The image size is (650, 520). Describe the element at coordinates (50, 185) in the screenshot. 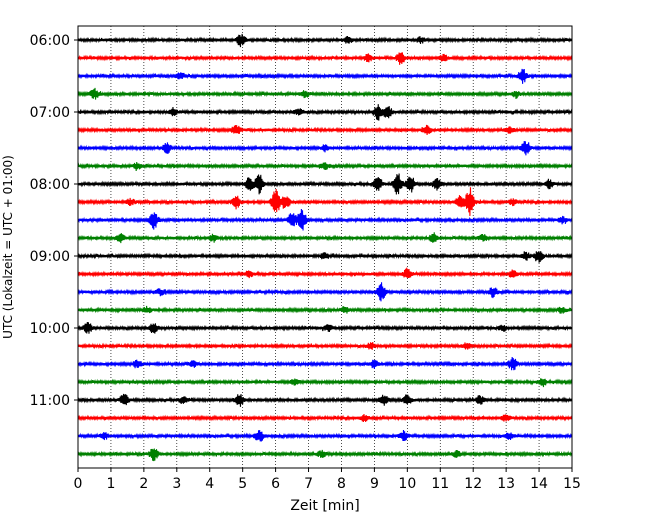

I see `y-tick-label: 08:00` at that location.